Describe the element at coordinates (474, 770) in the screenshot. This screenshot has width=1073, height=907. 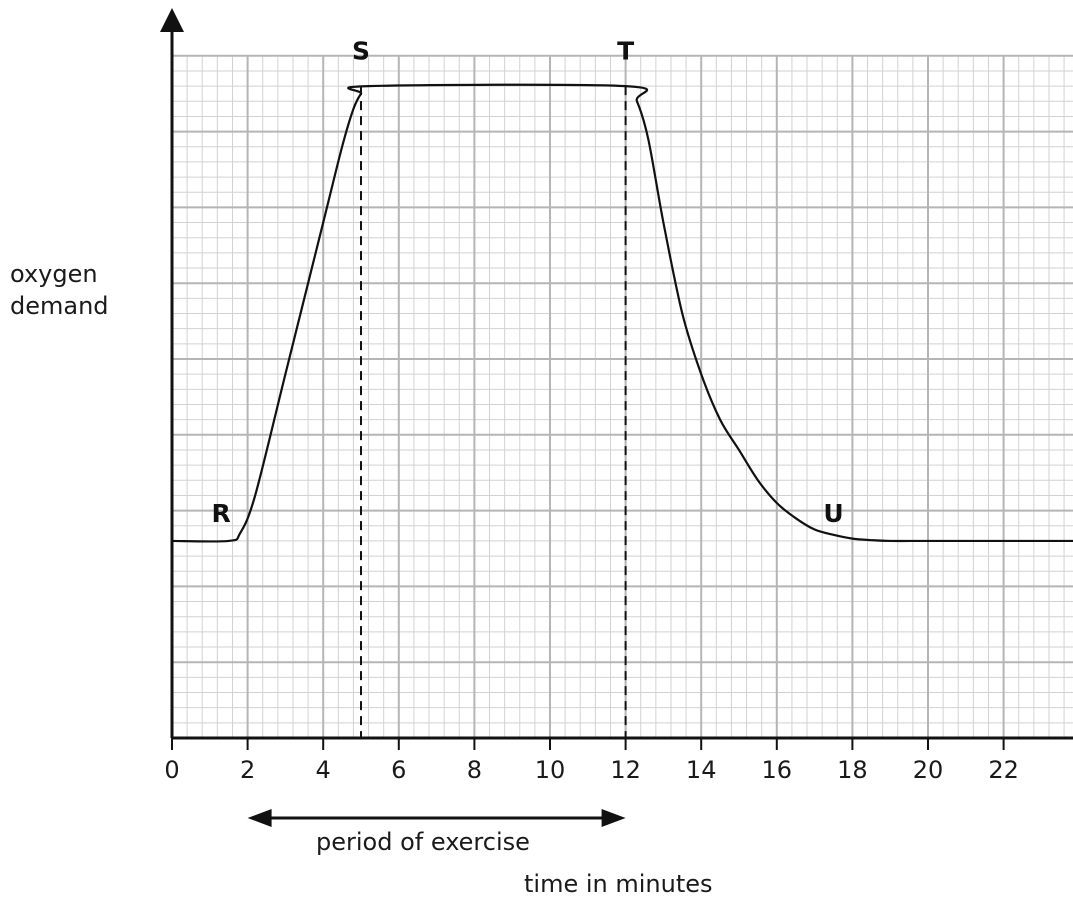
I see `x-tick-label: 8` at that location.